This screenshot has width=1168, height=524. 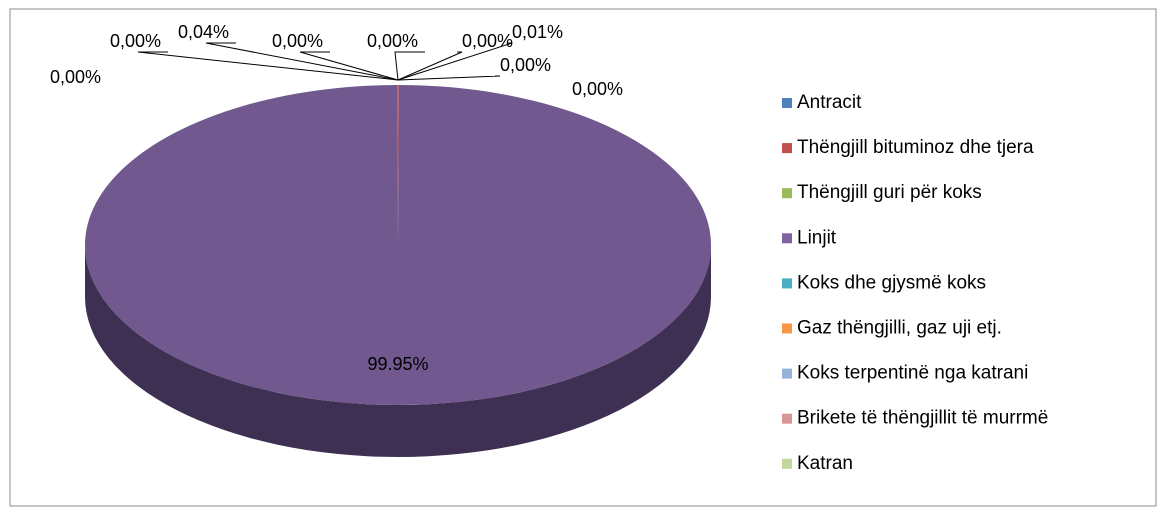 What do you see at coordinates (825, 463) in the screenshot?
I see `legend-label: Katran` at bounding box center [825, 463].